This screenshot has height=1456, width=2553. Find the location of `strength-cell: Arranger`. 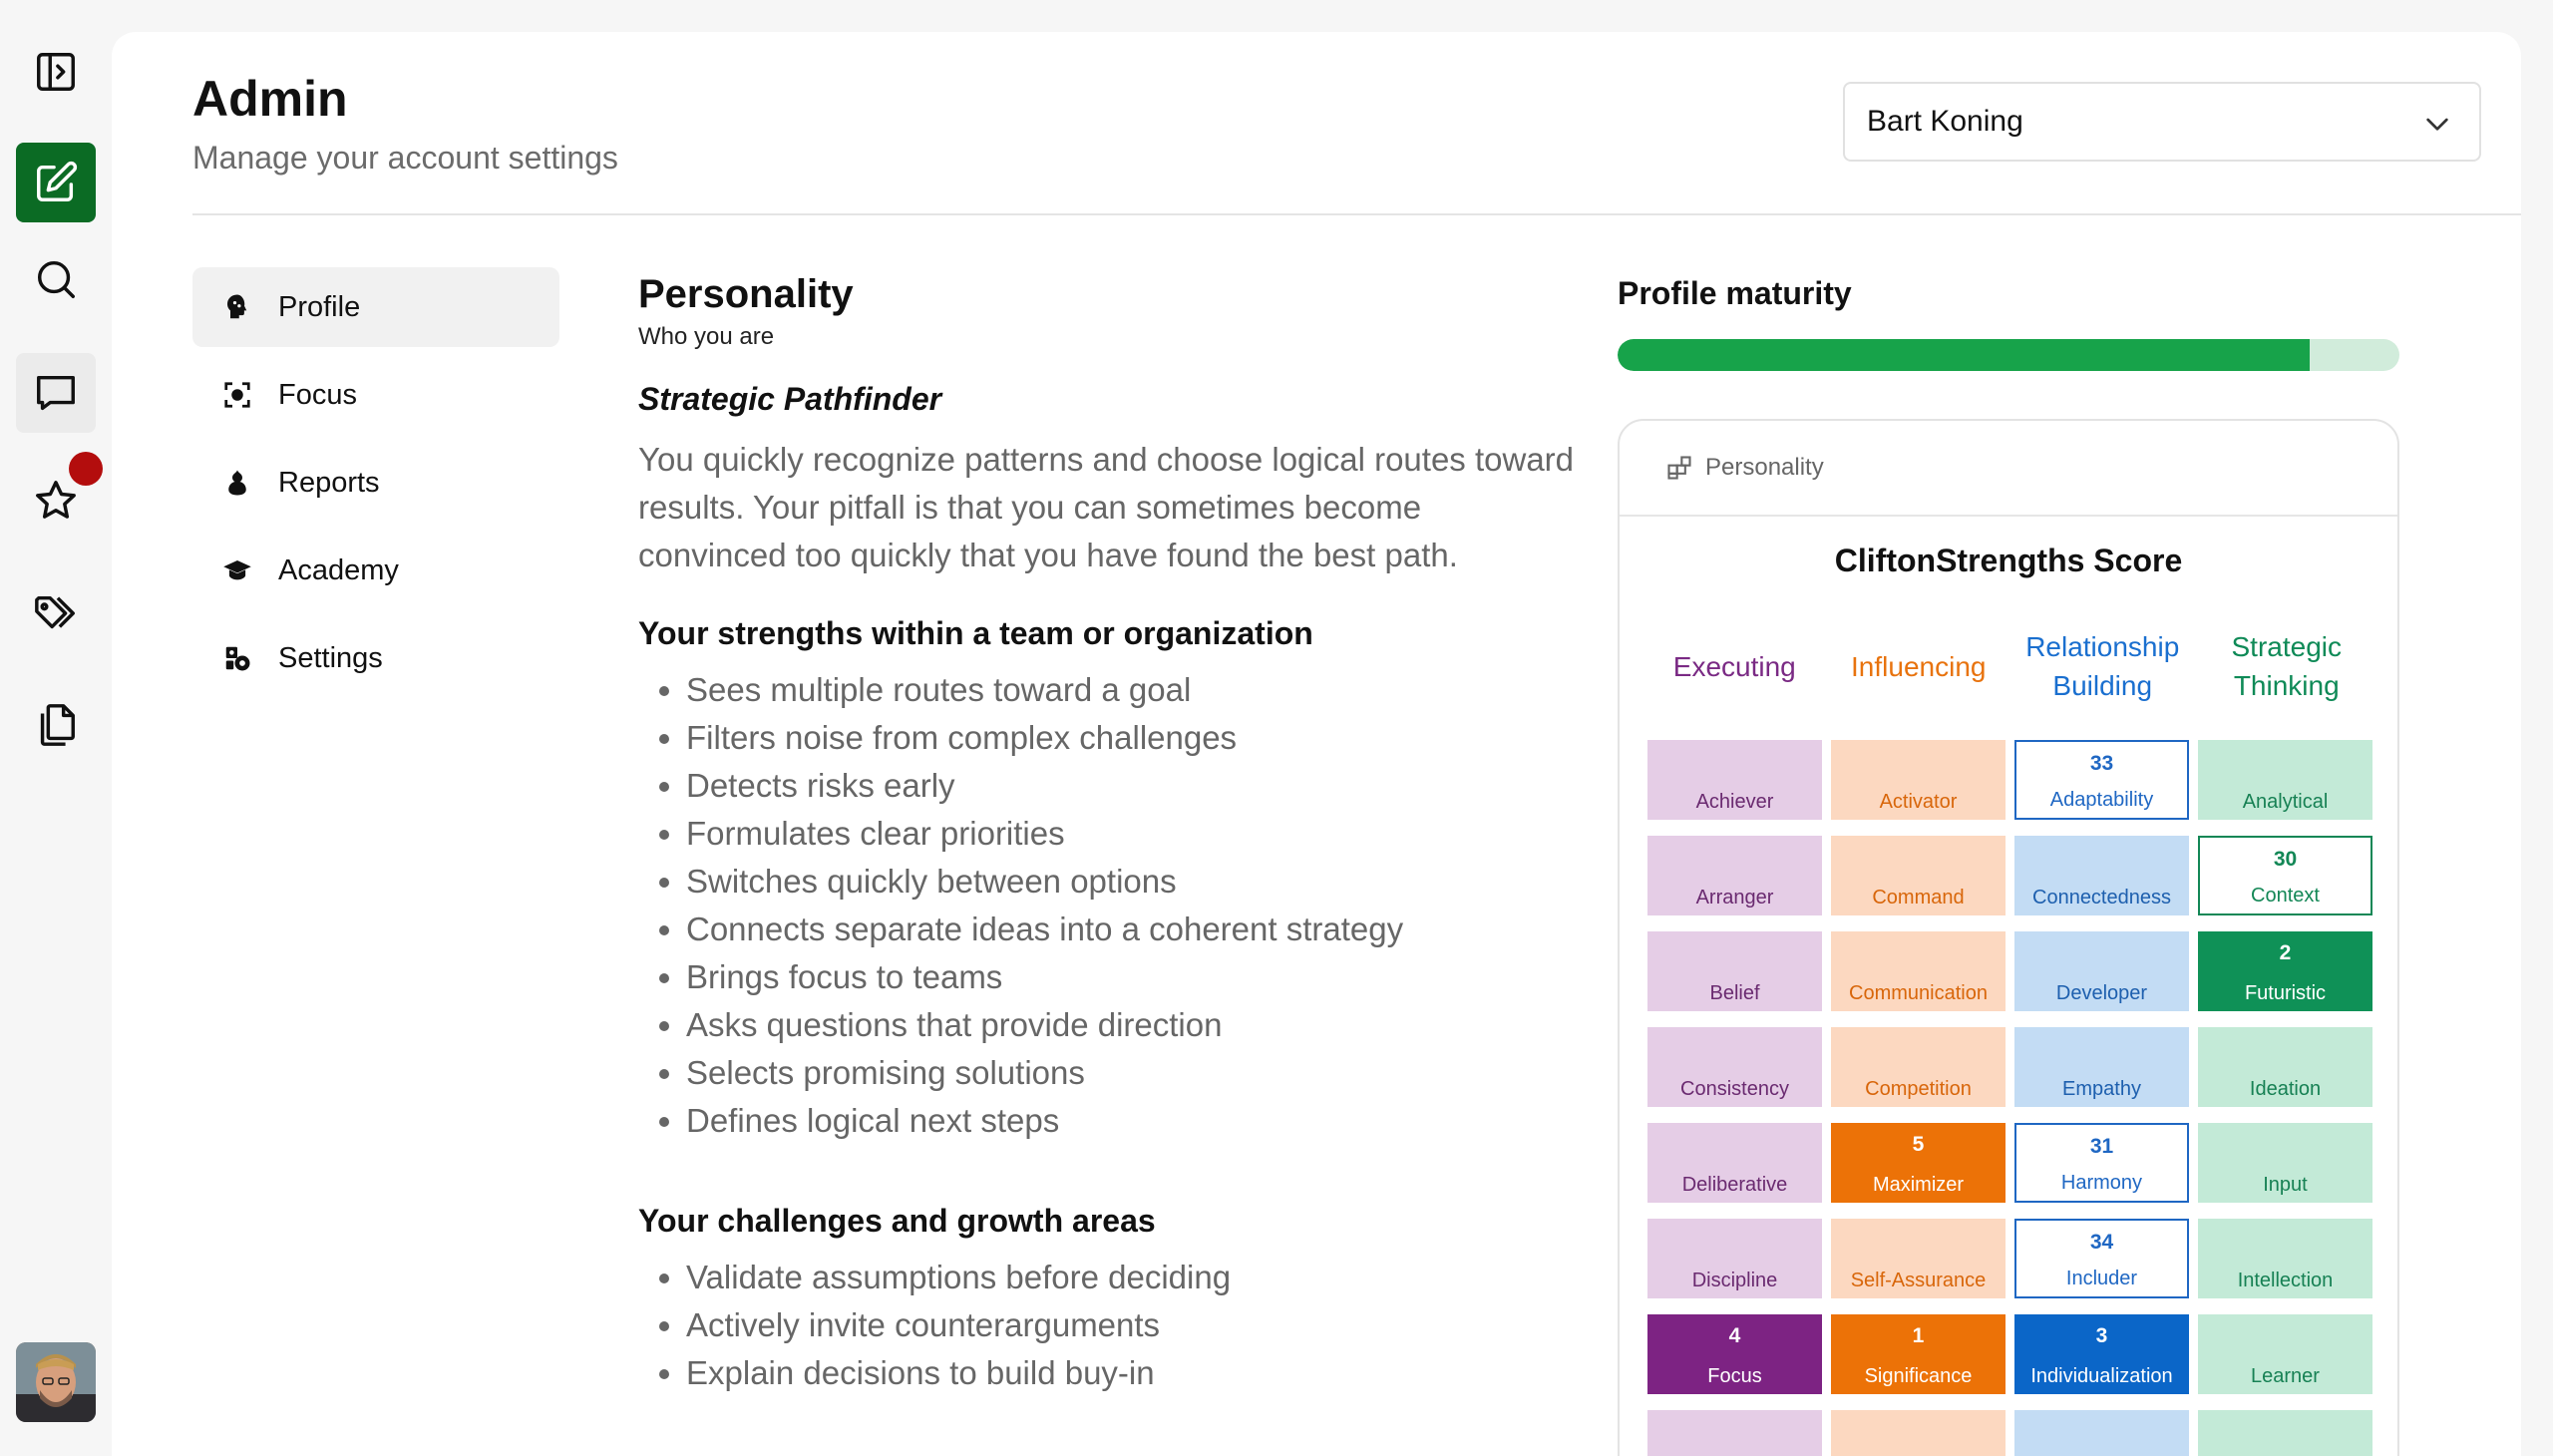

strength-cell: Arranger is located at coordinates (1735, 875).